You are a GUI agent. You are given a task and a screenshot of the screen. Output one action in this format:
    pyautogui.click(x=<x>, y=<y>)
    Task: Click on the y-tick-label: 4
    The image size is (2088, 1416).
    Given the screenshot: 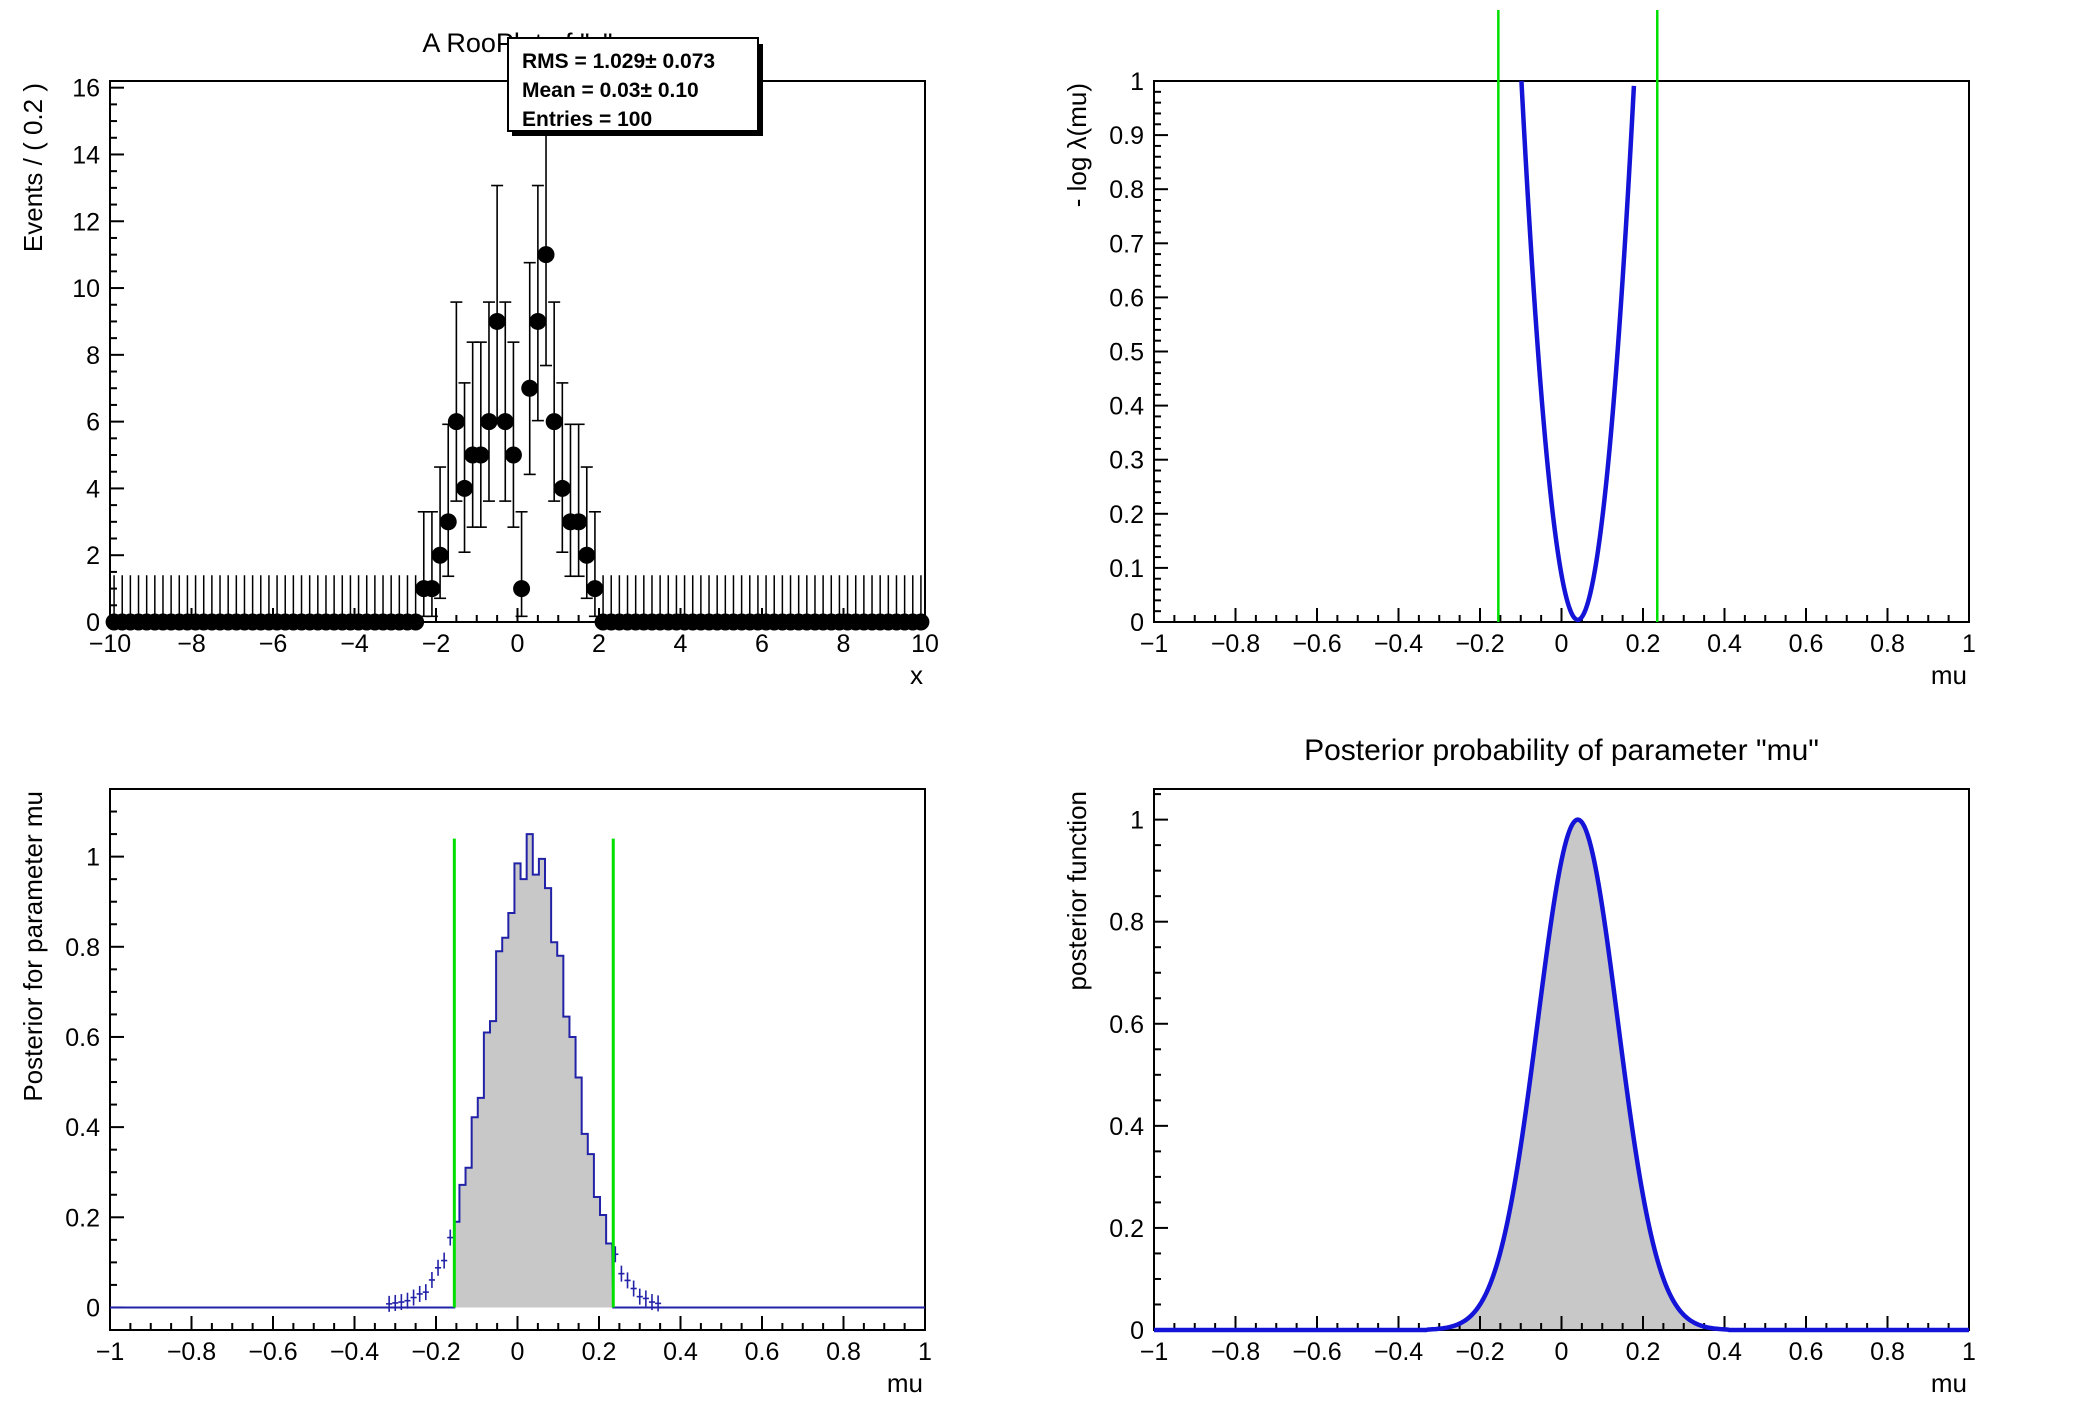 What is the action you would take?
    pyautogui.click(x=93, y=489)
    